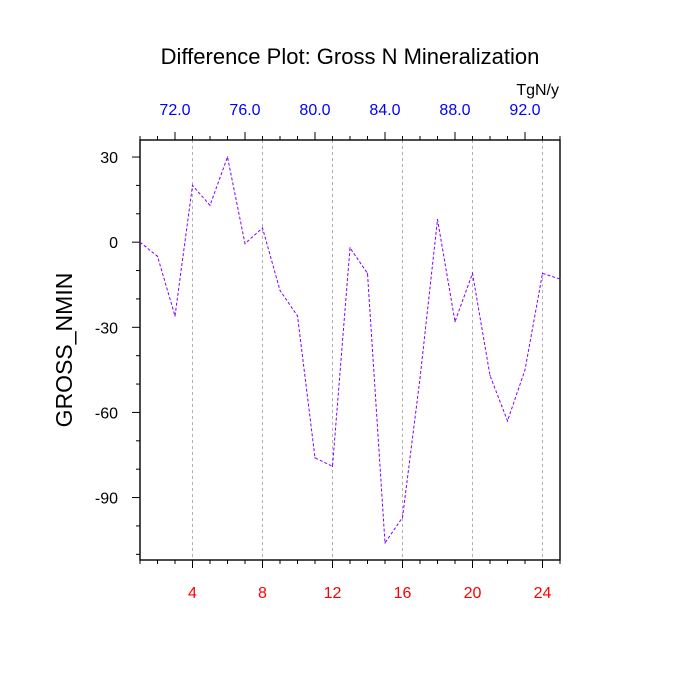 This screenshot has height=700, width=700. What do you see at coordinates (192, 593) in the screenshot?
I see `bottom-tick-label: 4` at bounding box center [192, 593].